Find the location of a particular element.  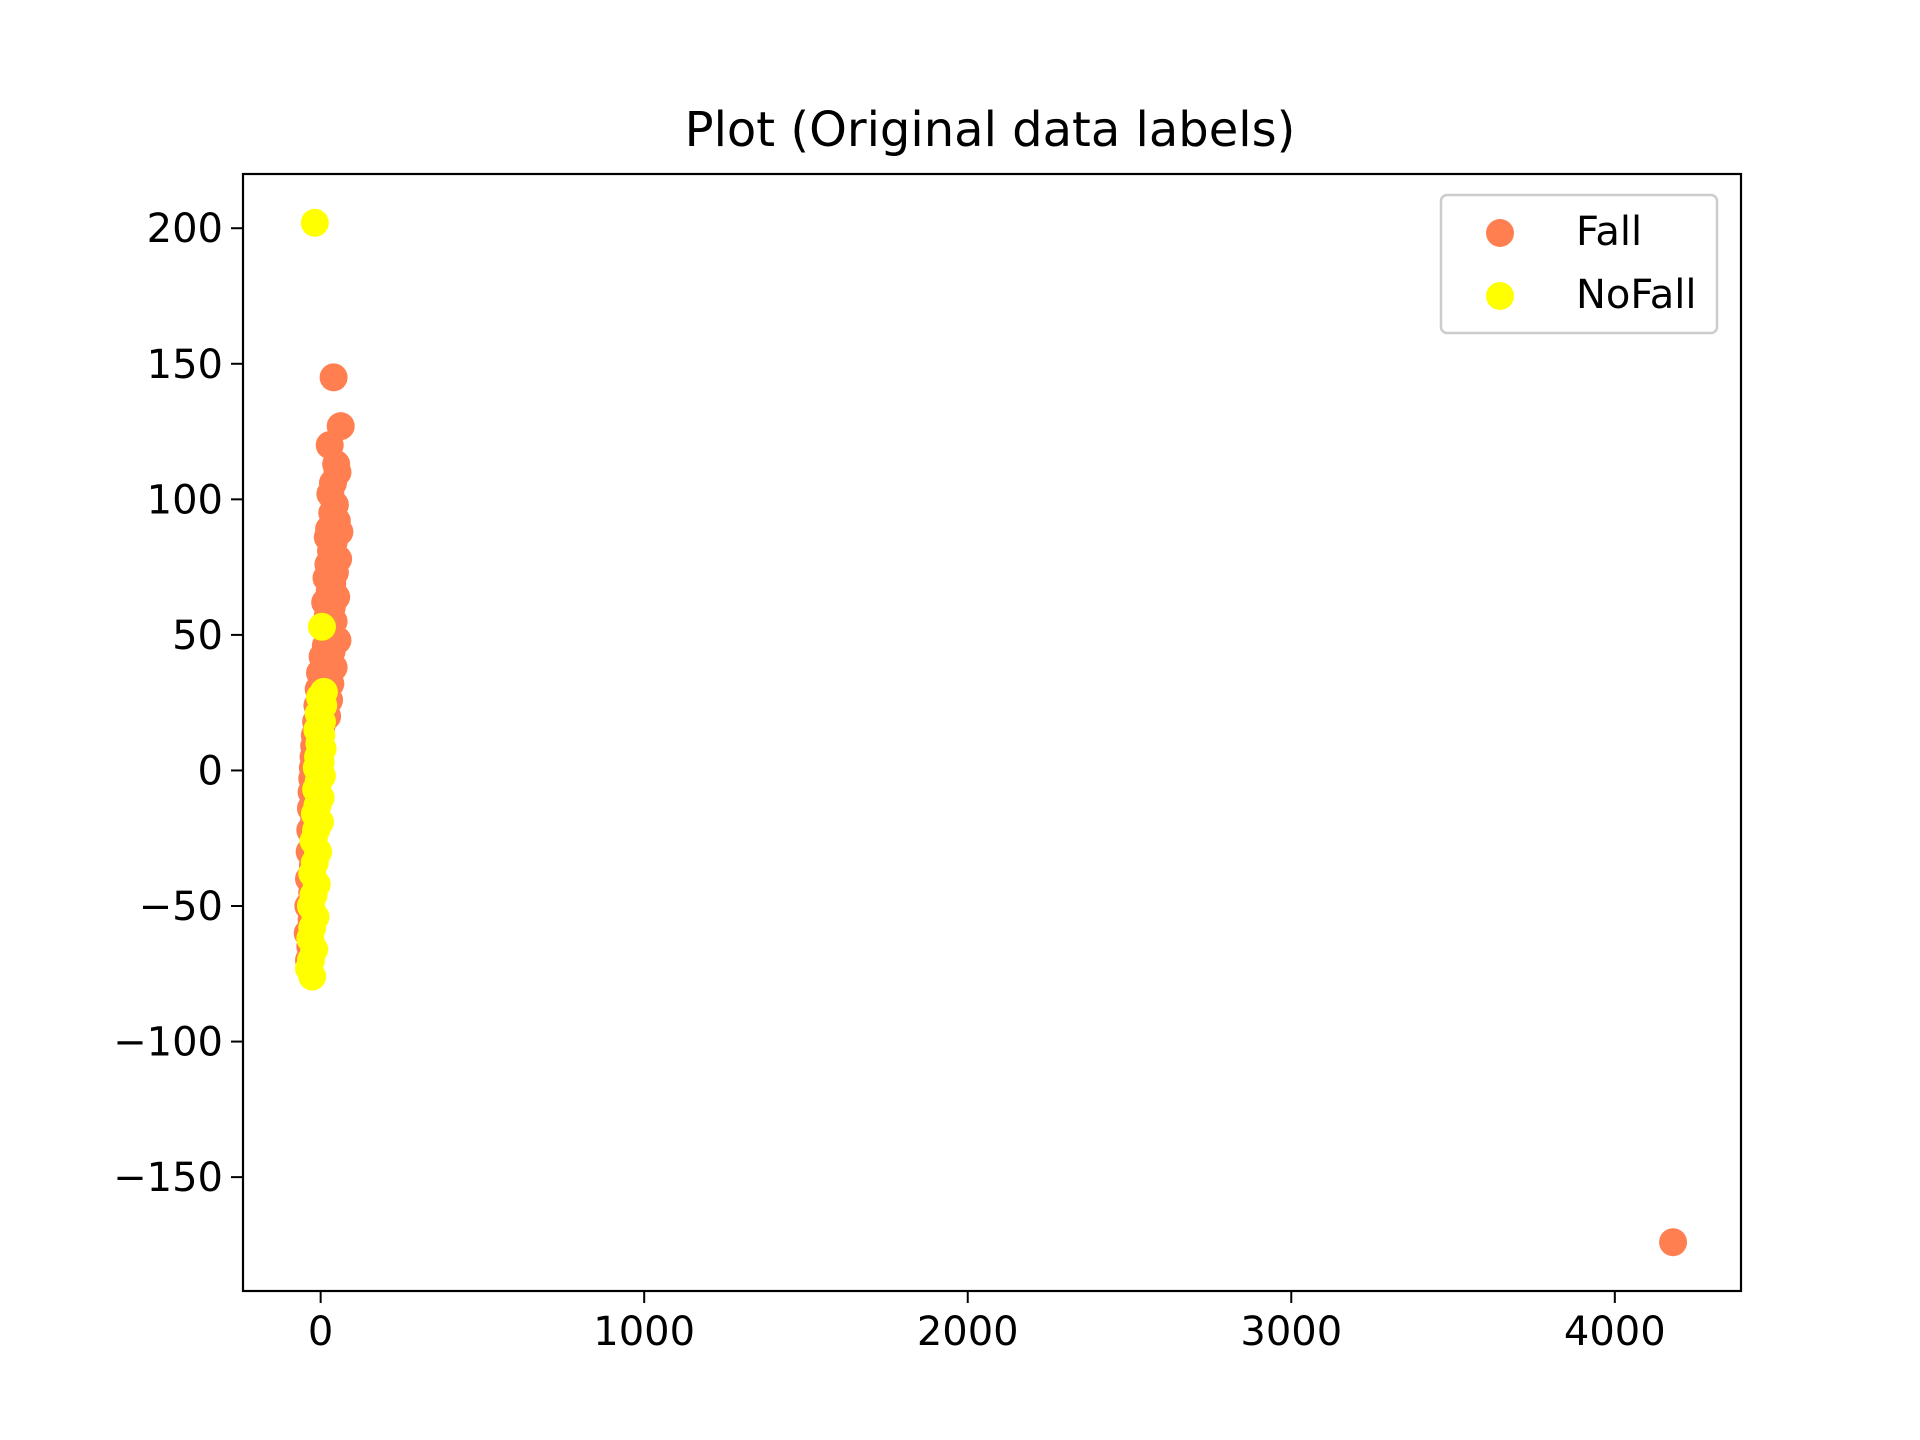

y-axis: −150 −100 −50 0 50 100 150 200 is located at coordinates (178, 703).